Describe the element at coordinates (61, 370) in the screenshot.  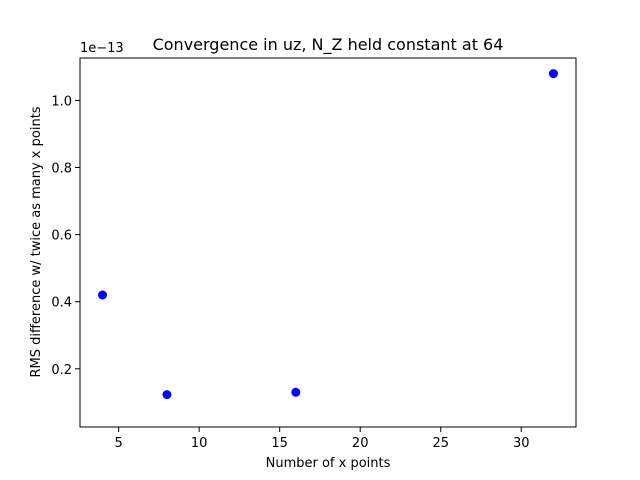
I see `y-tick-label: 0.2` at that location.